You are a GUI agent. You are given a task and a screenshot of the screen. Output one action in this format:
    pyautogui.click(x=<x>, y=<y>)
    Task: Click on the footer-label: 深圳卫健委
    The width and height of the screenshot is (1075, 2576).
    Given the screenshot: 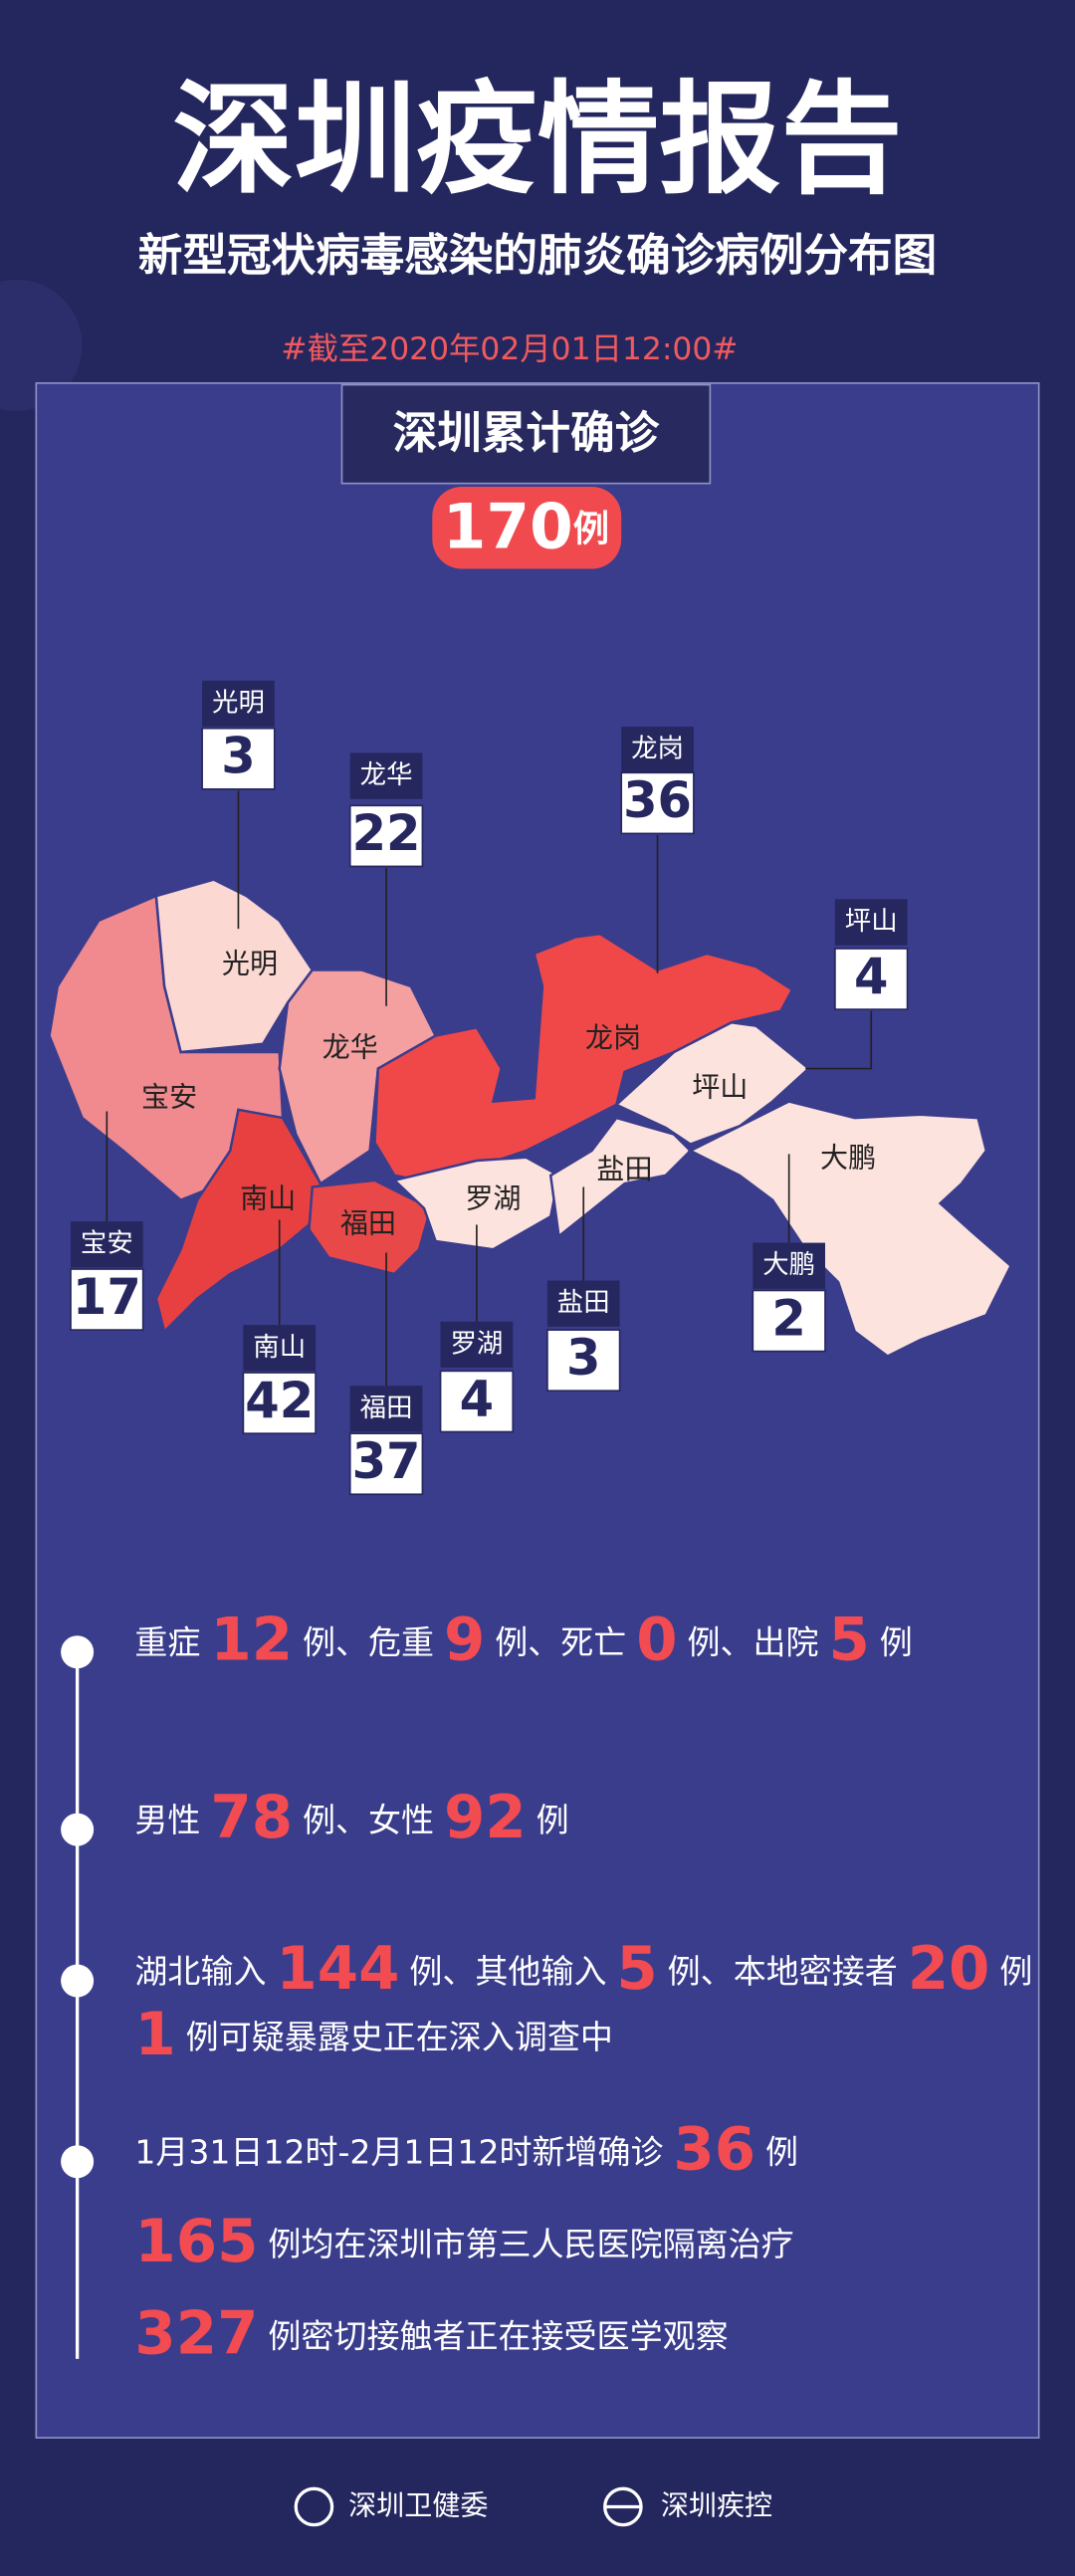 What is the action you would take?
    pyautogui.click(x=418, y=2504)
    